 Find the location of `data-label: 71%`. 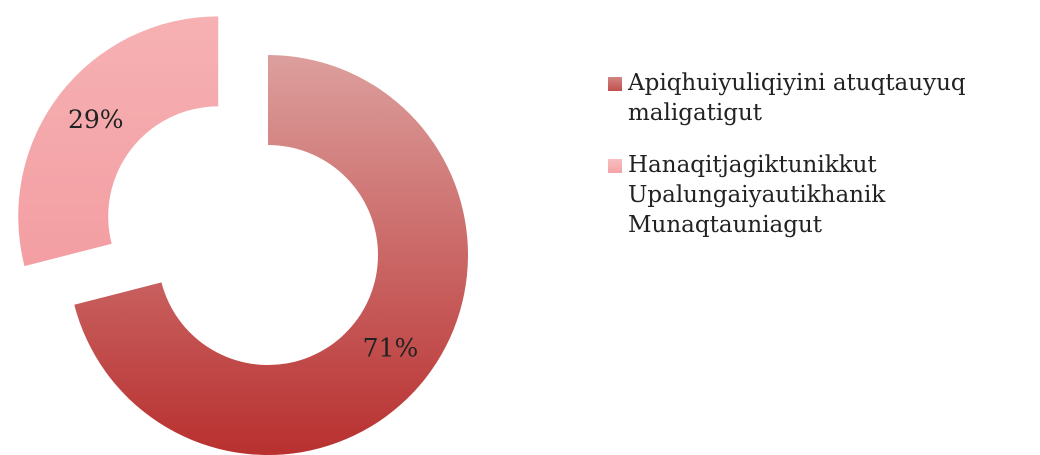

data-label: 71% is located at coordinates (391, 348).